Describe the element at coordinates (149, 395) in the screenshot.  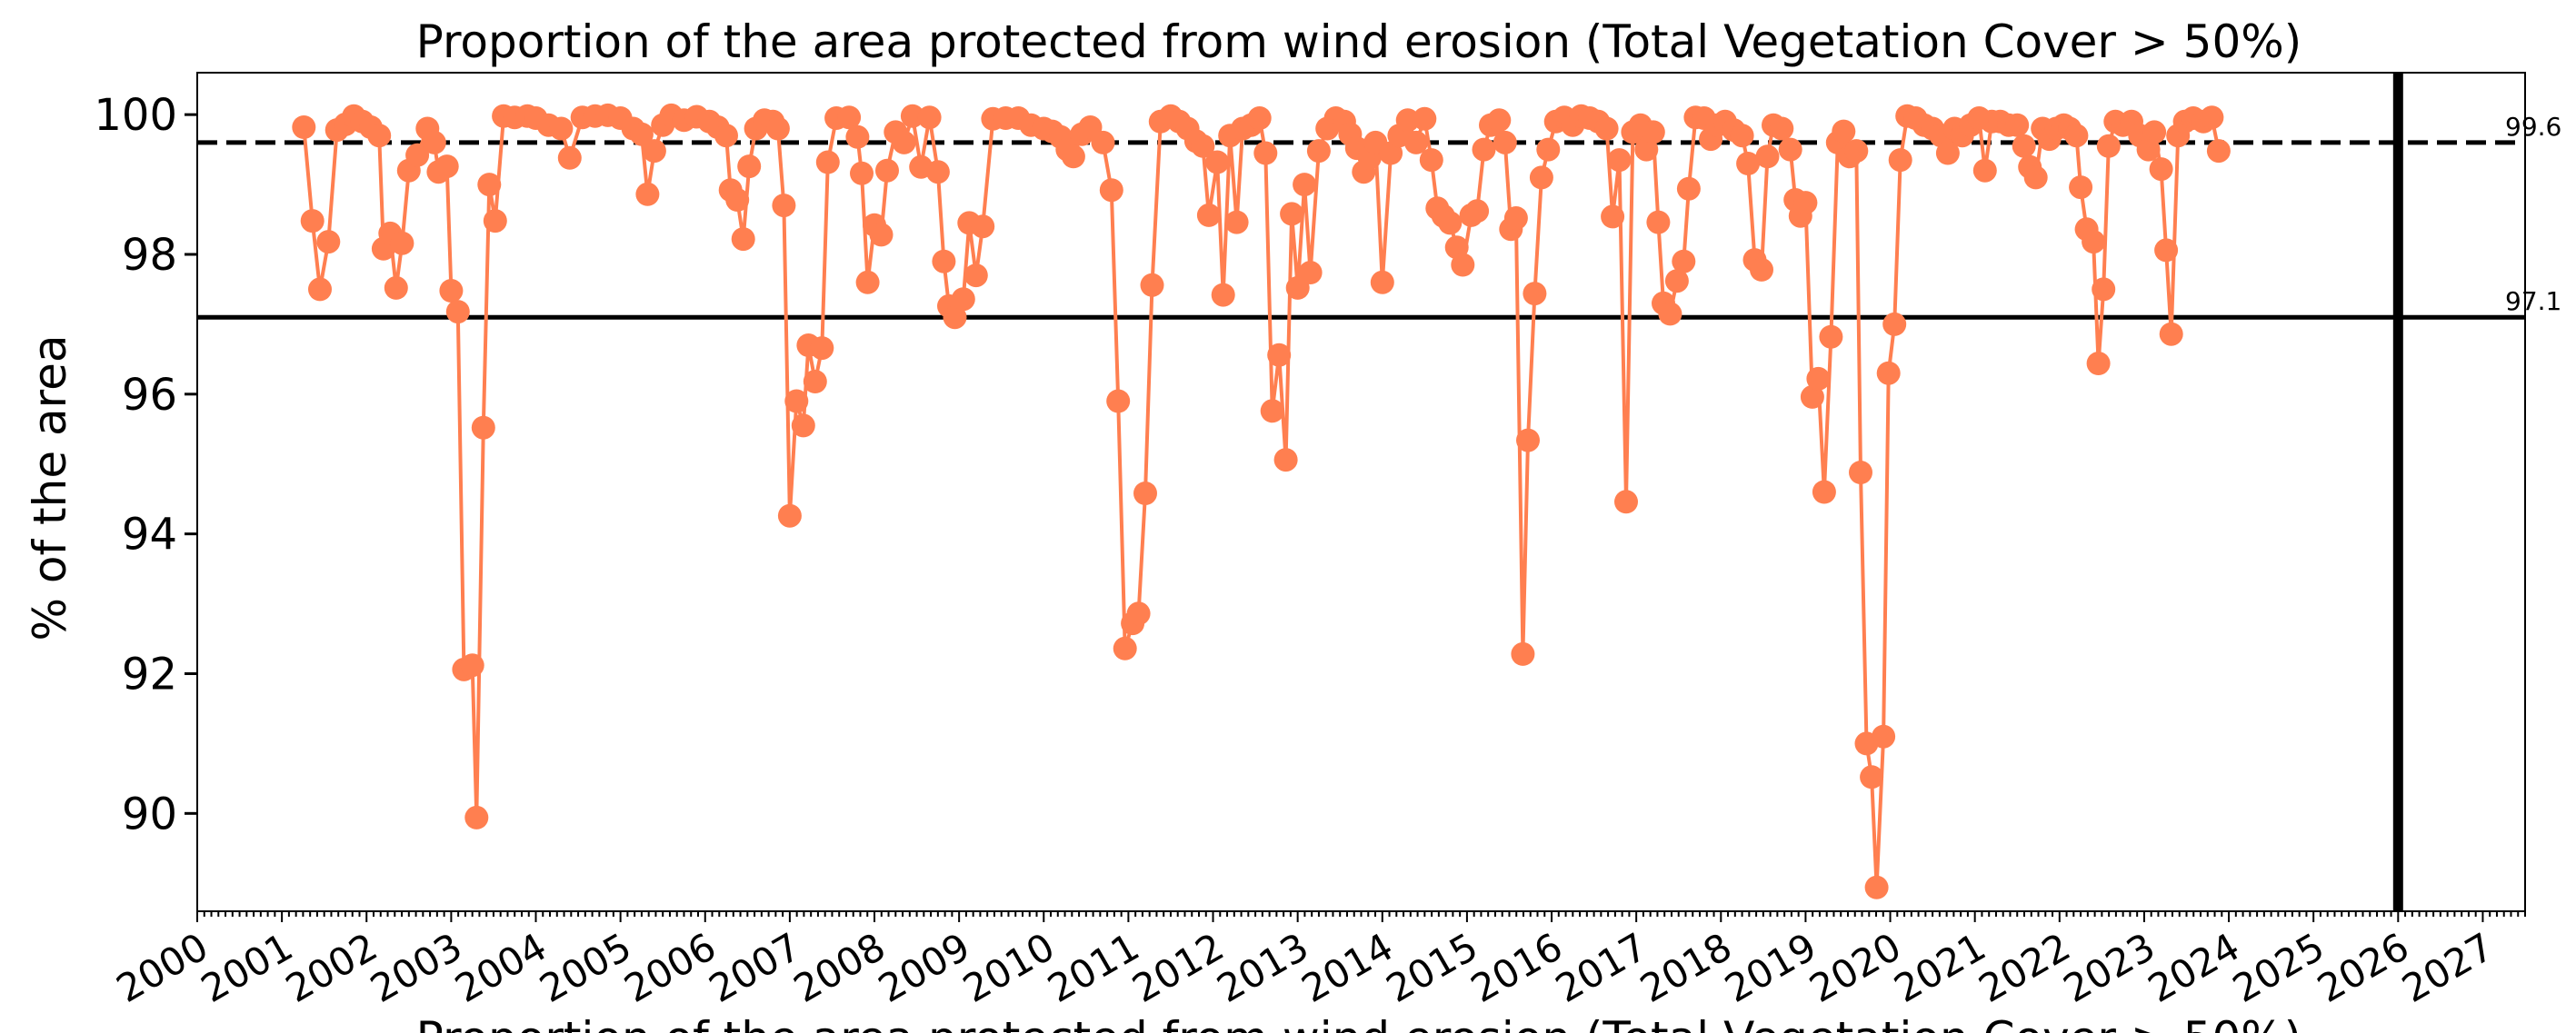
I see `y-tick-label: 96` at that location.